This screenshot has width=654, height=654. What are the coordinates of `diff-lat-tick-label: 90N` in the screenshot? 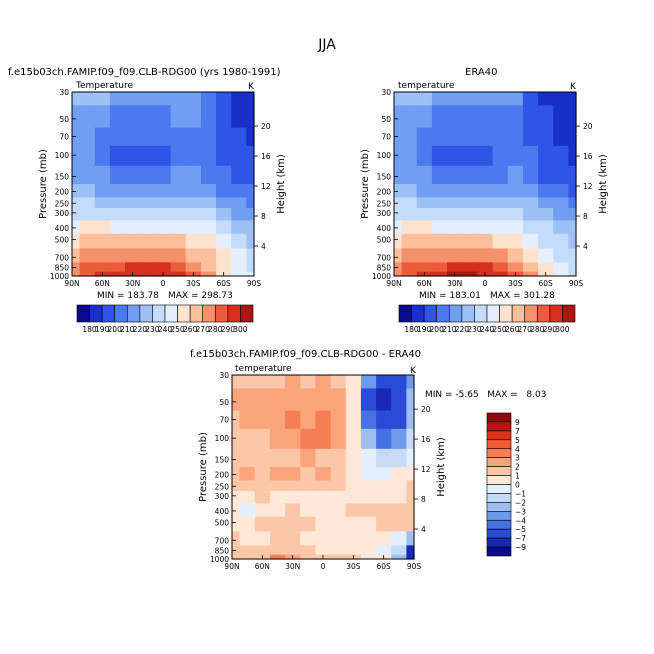 It's located at (231, 566).